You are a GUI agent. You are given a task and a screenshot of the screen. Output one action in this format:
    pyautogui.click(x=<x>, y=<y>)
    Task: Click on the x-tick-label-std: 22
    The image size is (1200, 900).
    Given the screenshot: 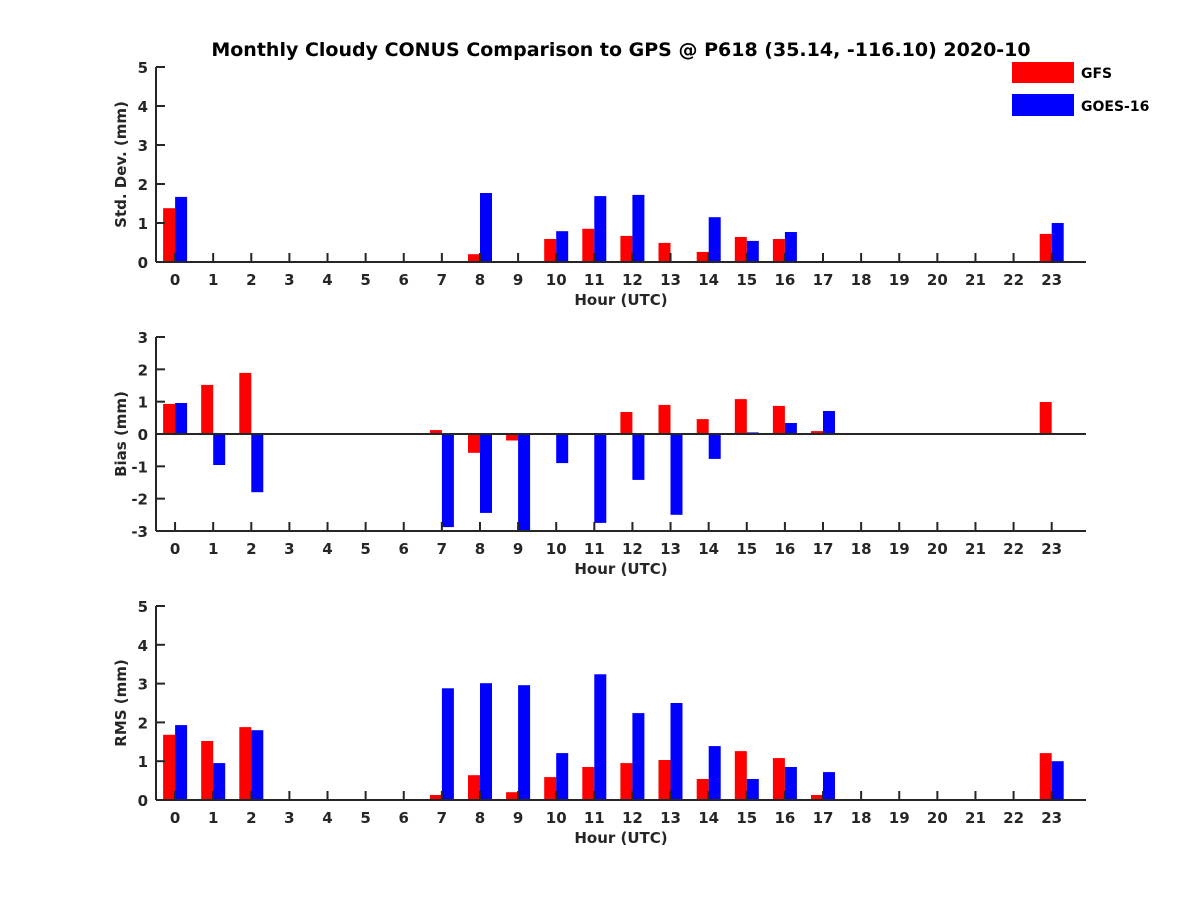 What is the action you would take?
    pyautogui.click(x=1013, y=280)
    